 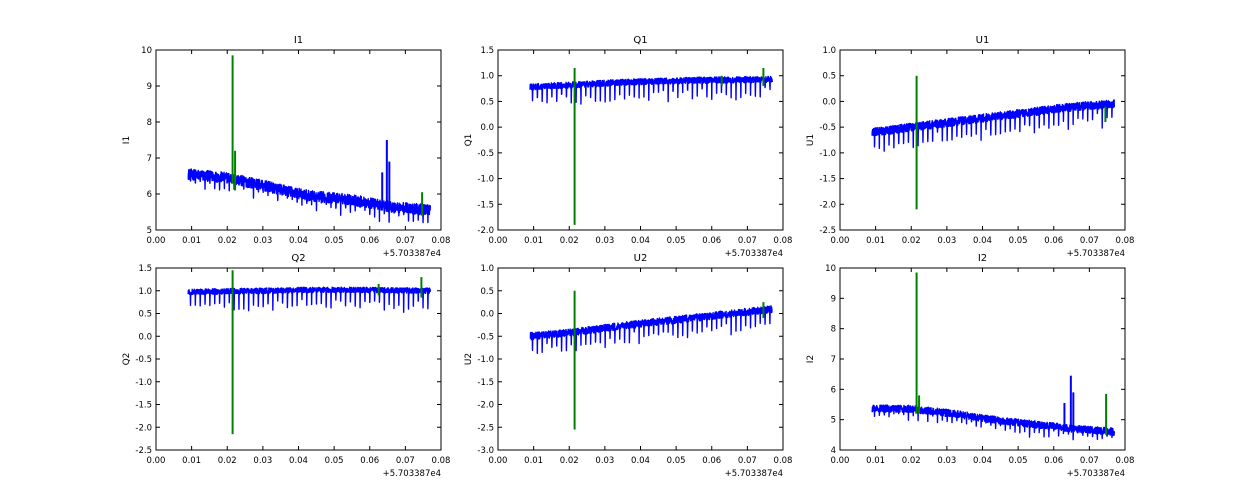 What do you see at coordinates (127, 359) in the screenshot?
I see `y-axis-label: Q2` at bounding box center [127, 359].